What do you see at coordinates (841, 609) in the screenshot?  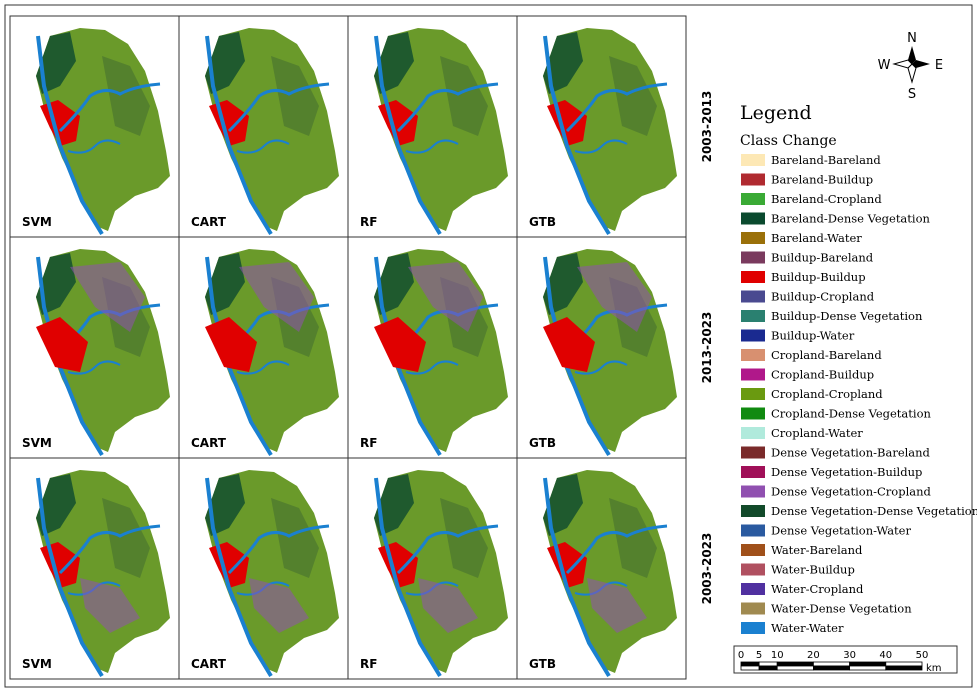 I see `legend-label: Water-Dense Vegetation` at bounding box center [841, 609].